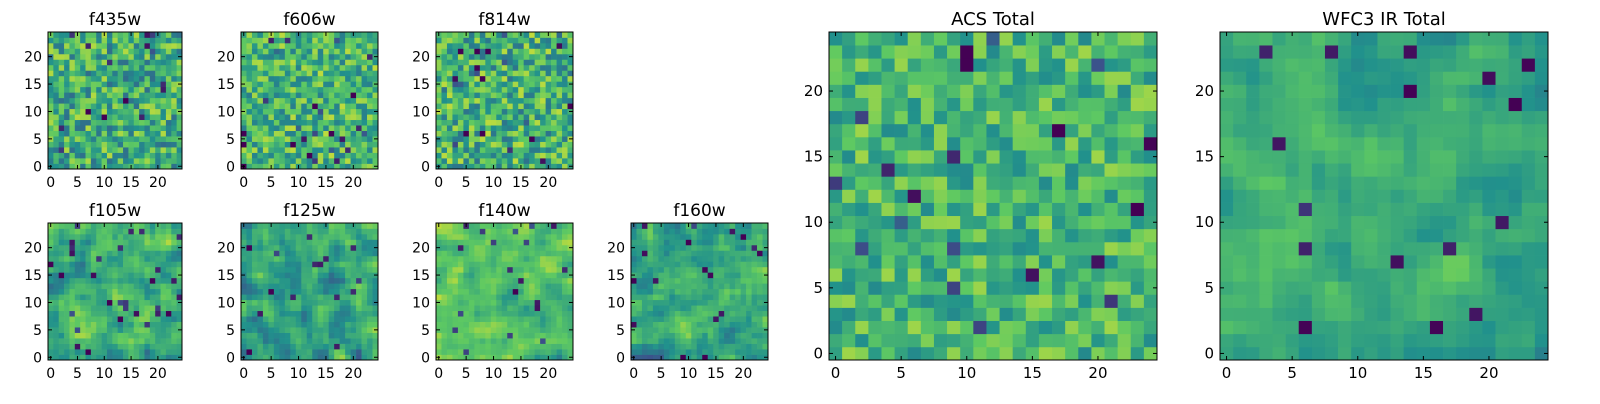  What do you see at coordinates (326, 183) in the screenshot?
I see `x-tick-label: 15` at bounding box center [326, 183].